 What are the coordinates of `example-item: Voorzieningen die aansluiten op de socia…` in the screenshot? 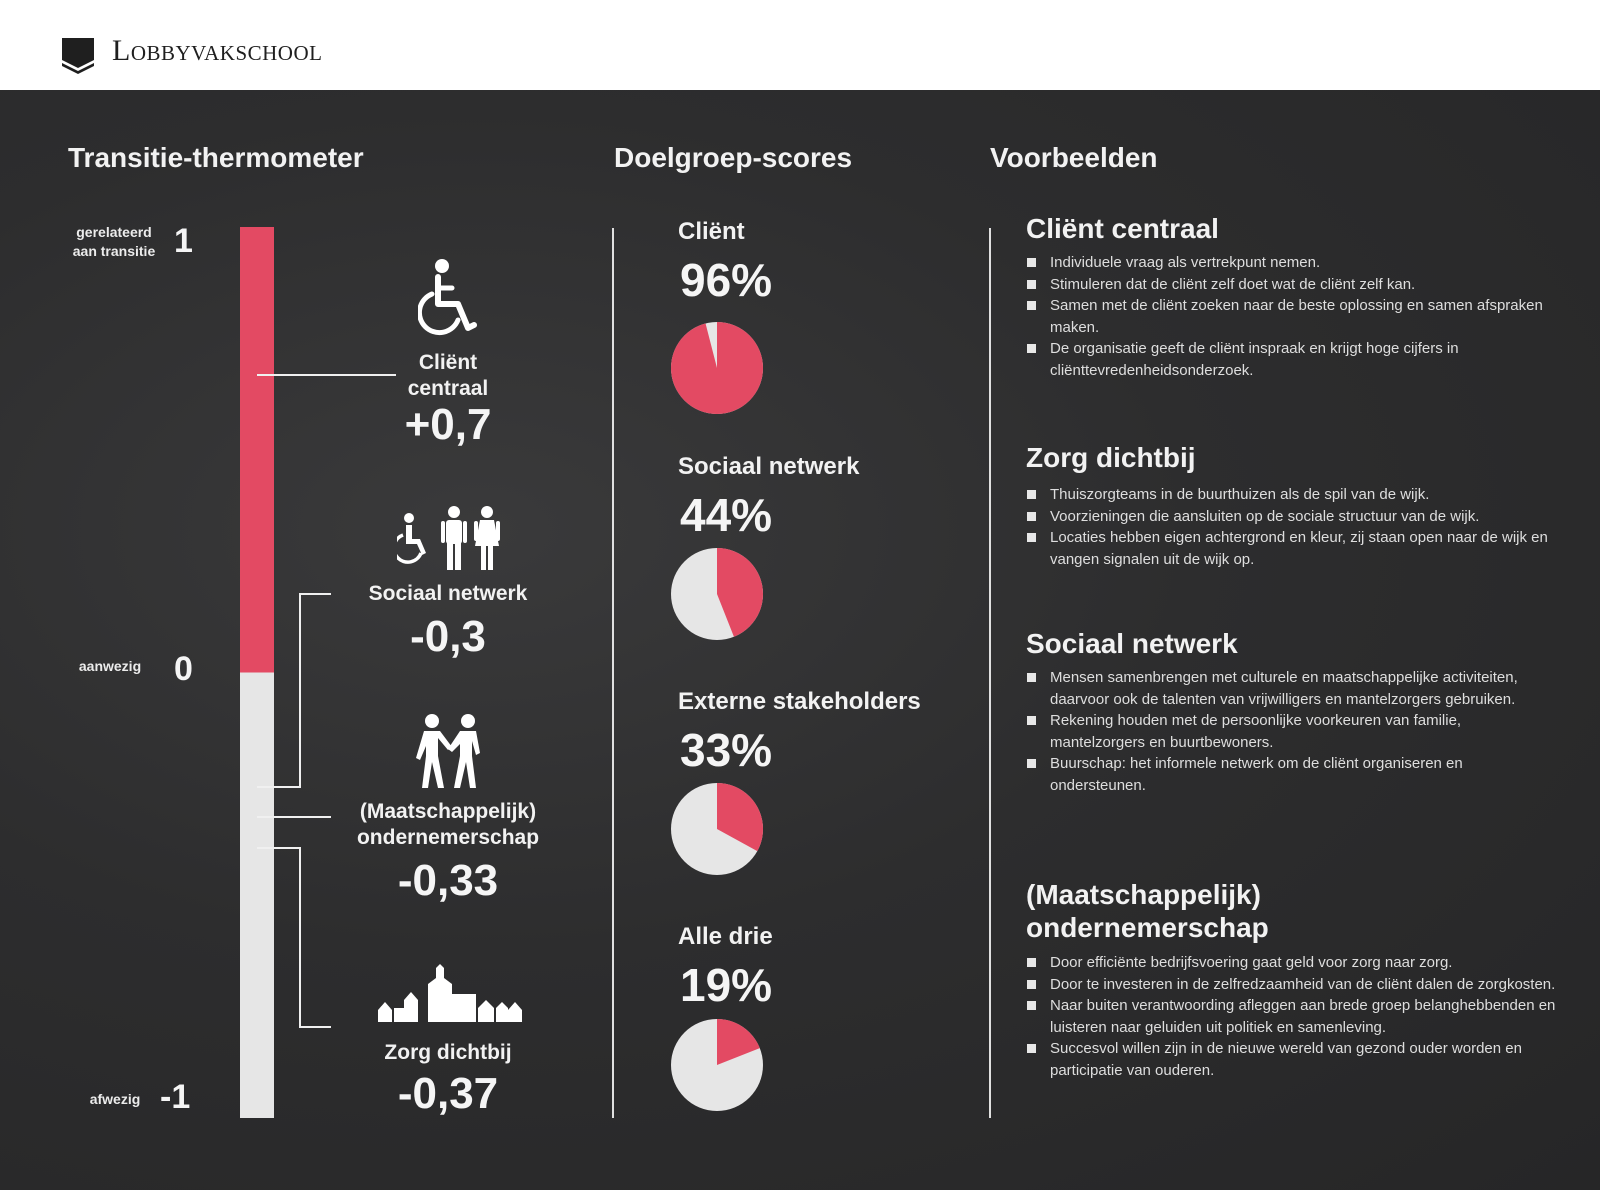 It's located at (1291, 517).